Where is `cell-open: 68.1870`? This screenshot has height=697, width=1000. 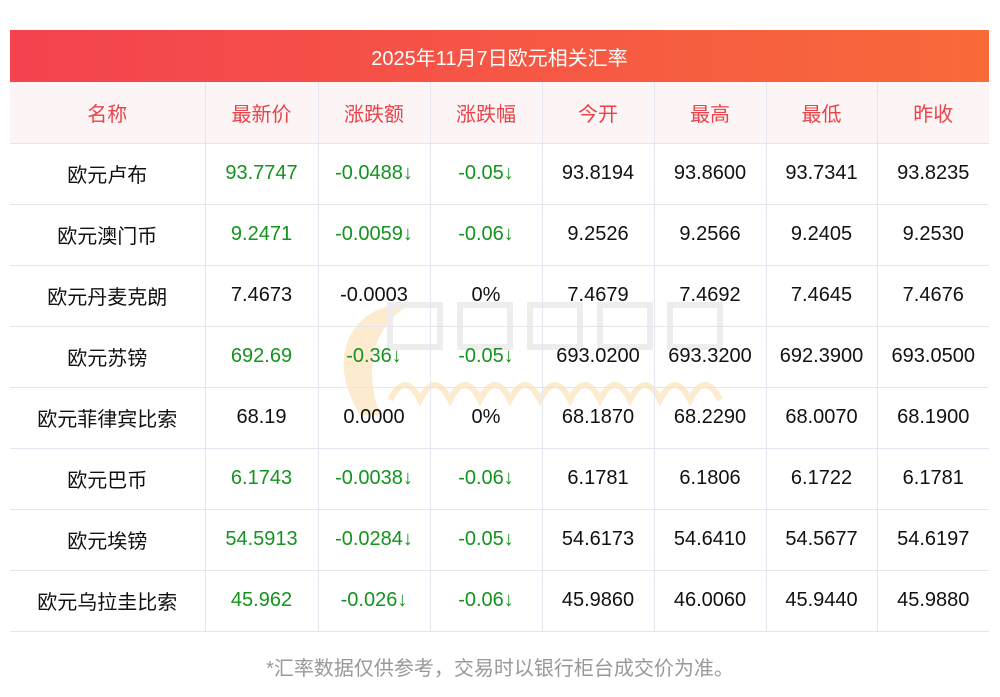
cell-open: 68.1870 is located at coordinates (598, 418).